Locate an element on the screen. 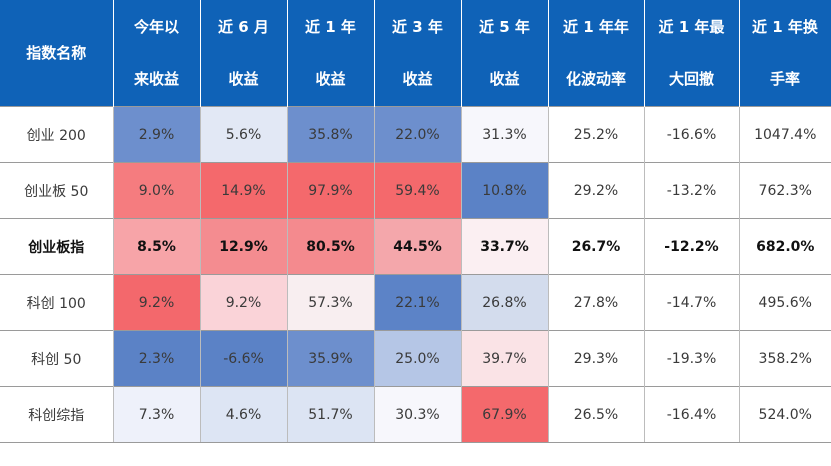  index-name-cell: 创业板指 is located at coordinates (56, 246).